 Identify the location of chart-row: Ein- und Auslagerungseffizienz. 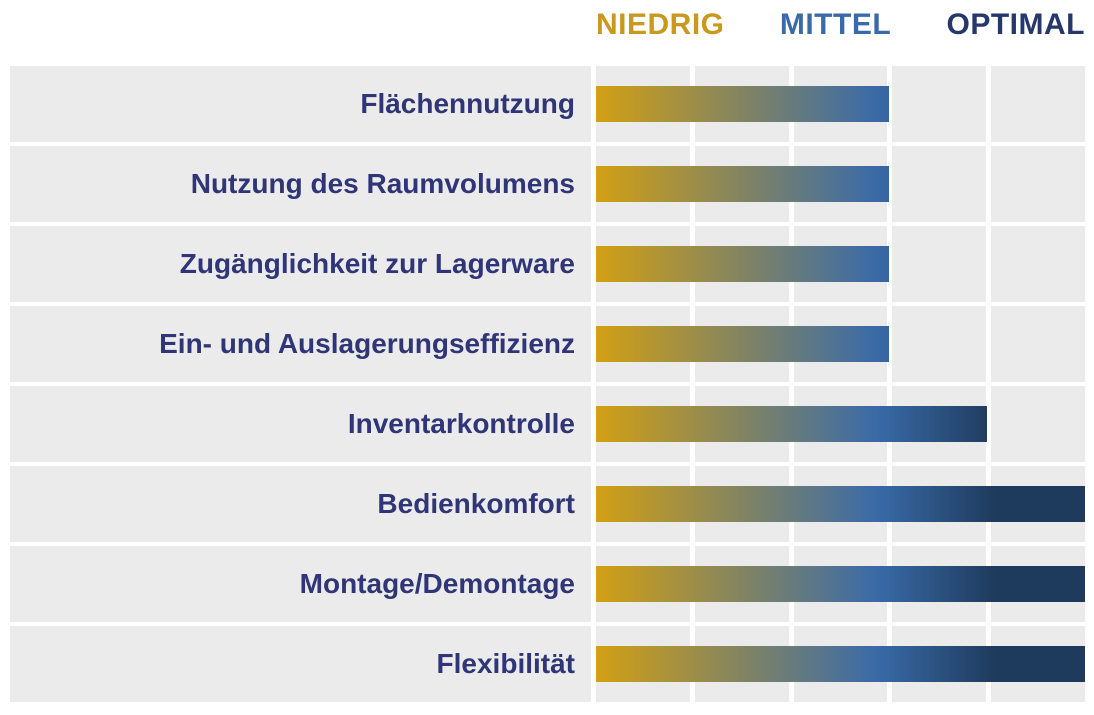
(547, 344).